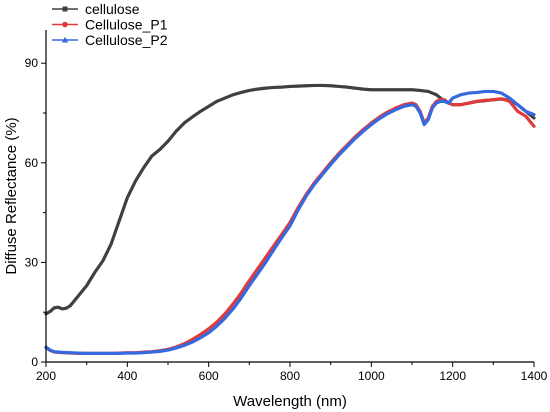  Describe the element at coordinates (65, 39) in the screenshot. I see `legend-marker-cellulose-p2` at that location.